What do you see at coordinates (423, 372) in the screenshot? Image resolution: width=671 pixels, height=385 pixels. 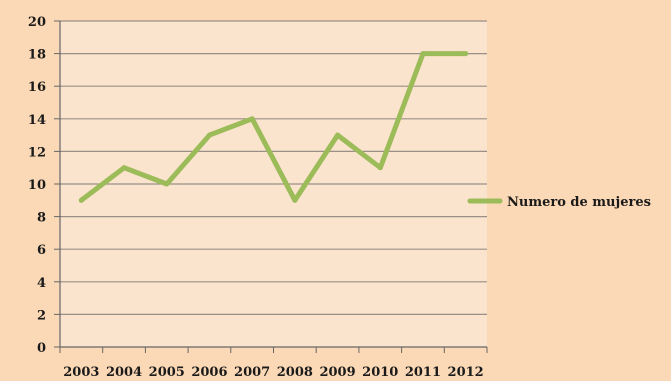 I see `x-tick-label-2011: 2011` at bounding box center [423, 372].